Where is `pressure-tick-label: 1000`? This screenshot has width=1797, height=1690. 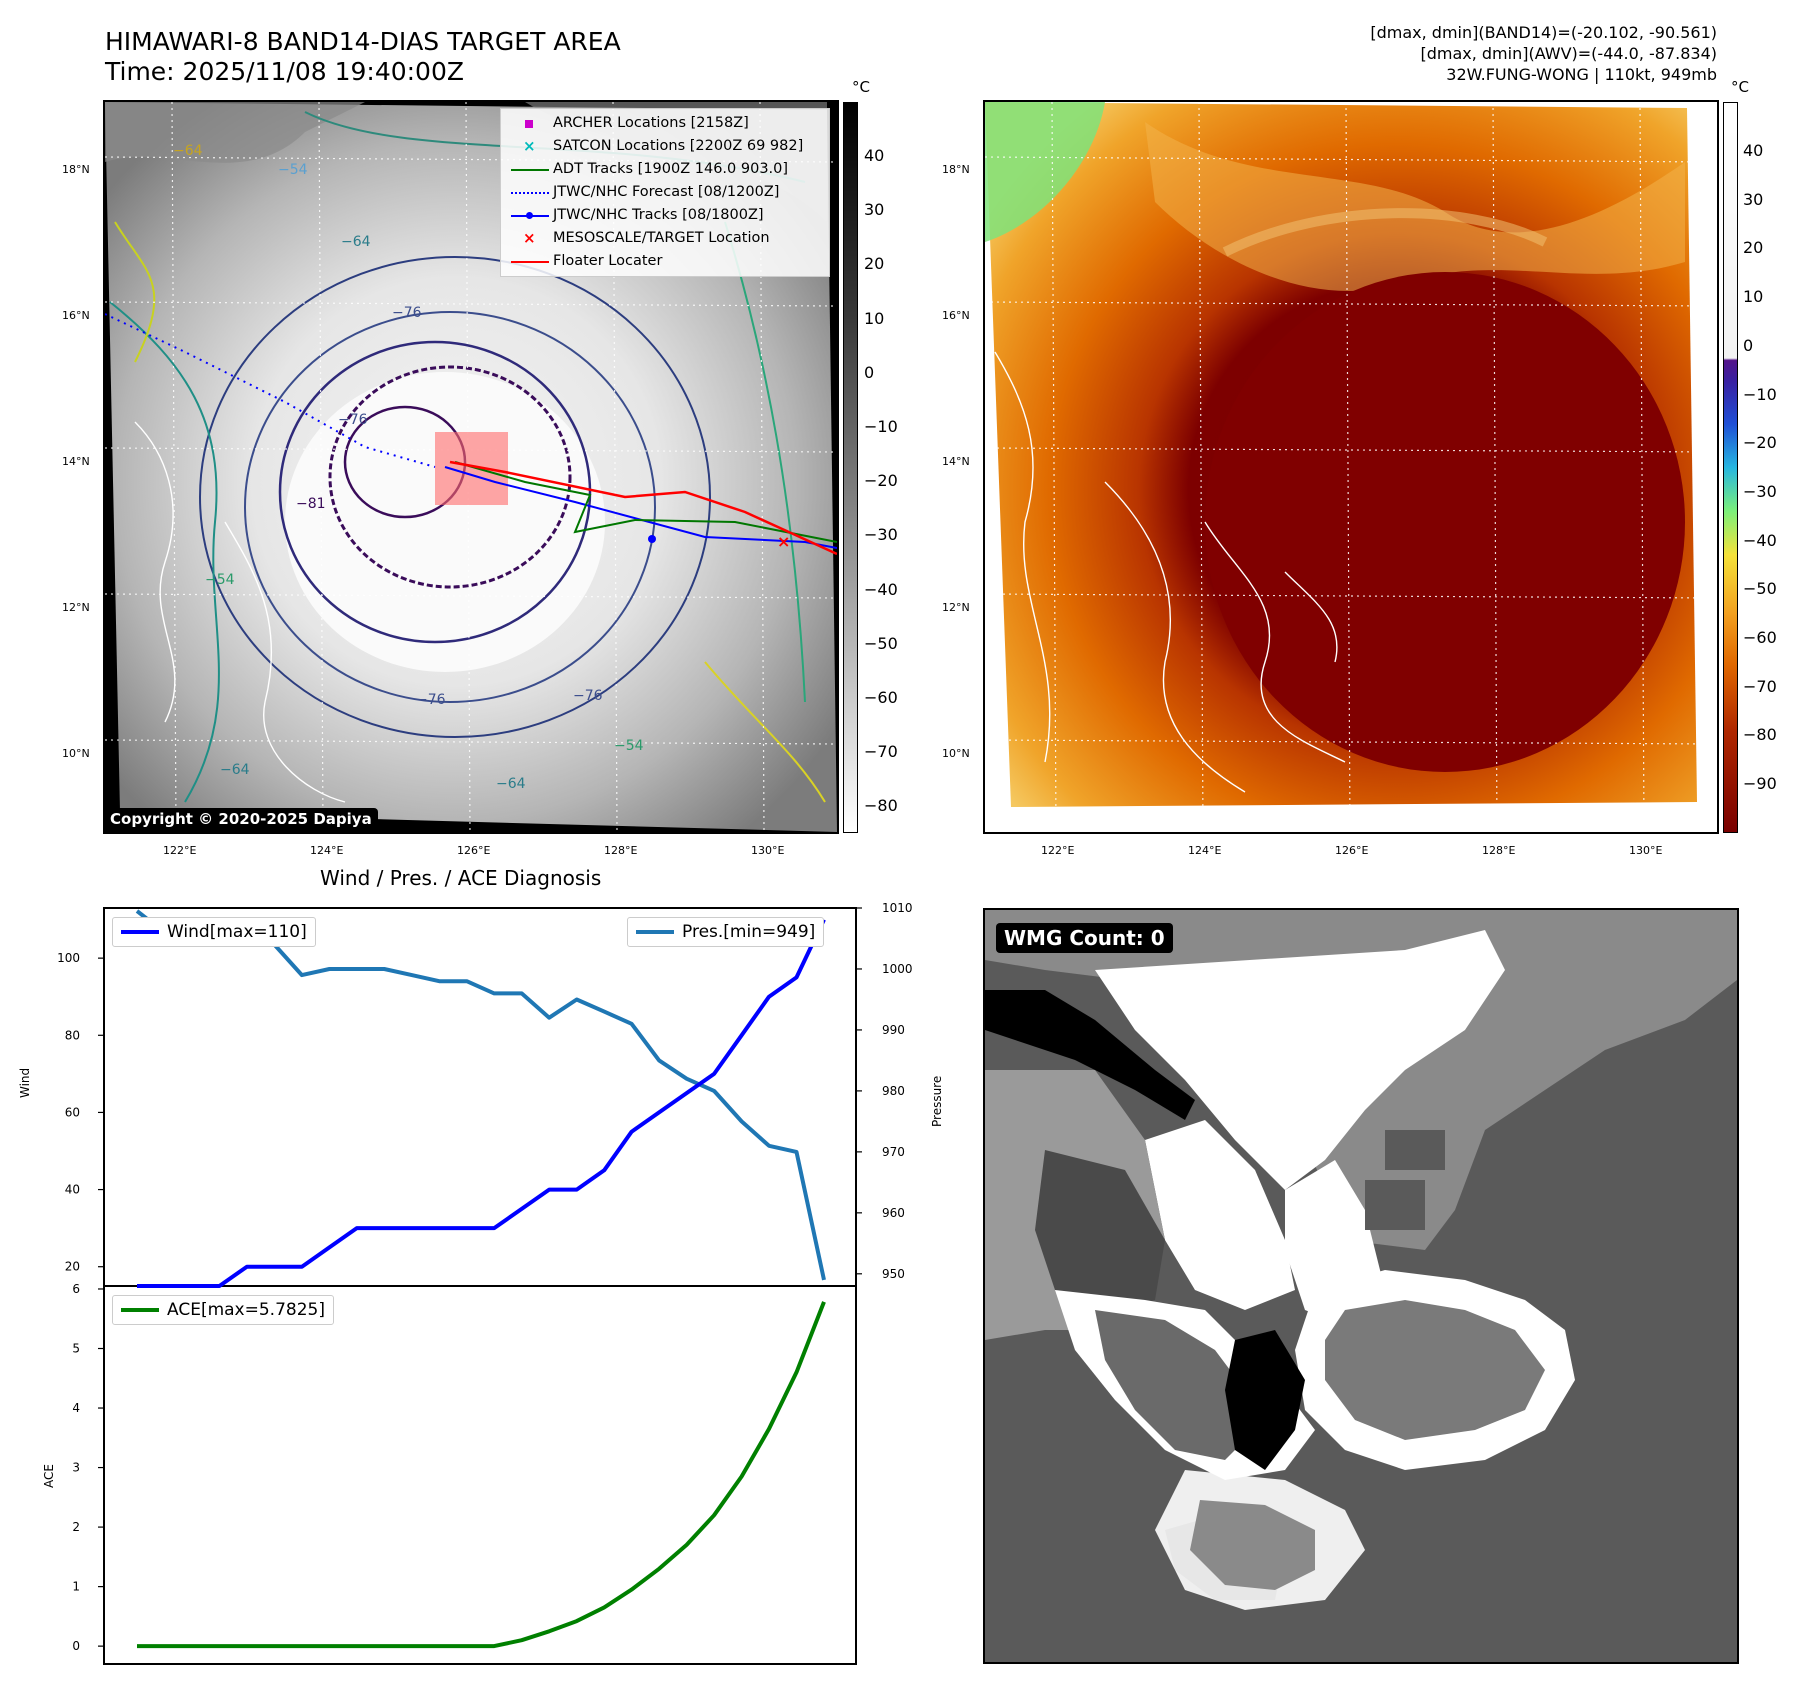 pressure-tick-label: 1000 is located at coordinates (897, 969).